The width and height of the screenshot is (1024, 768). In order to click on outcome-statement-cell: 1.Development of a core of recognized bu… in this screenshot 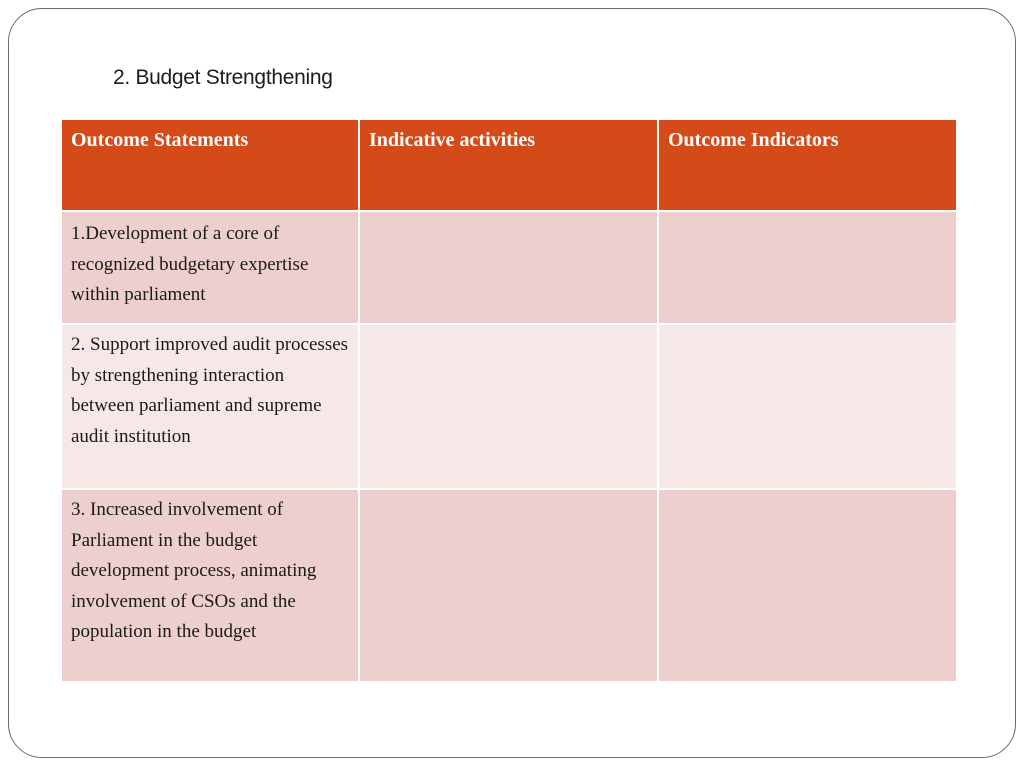, I will do `click(210, 267)`.